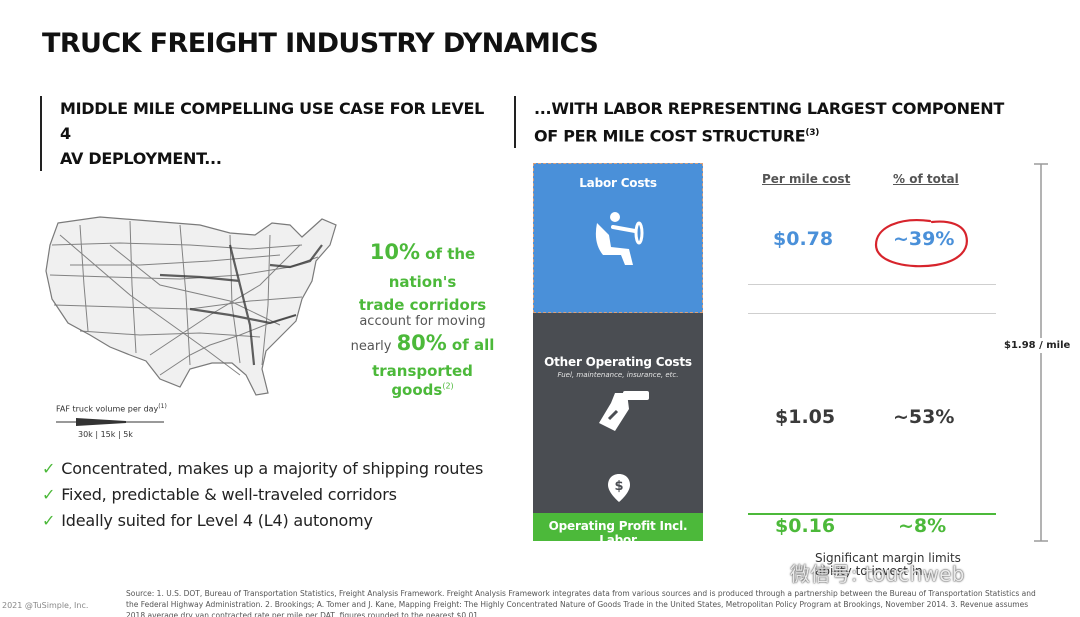 This screenshot has width=1080, height=617. Describe the element at coordinates (448, 386) in the screenshot. I see `stat-footnote: (2)` at that location.